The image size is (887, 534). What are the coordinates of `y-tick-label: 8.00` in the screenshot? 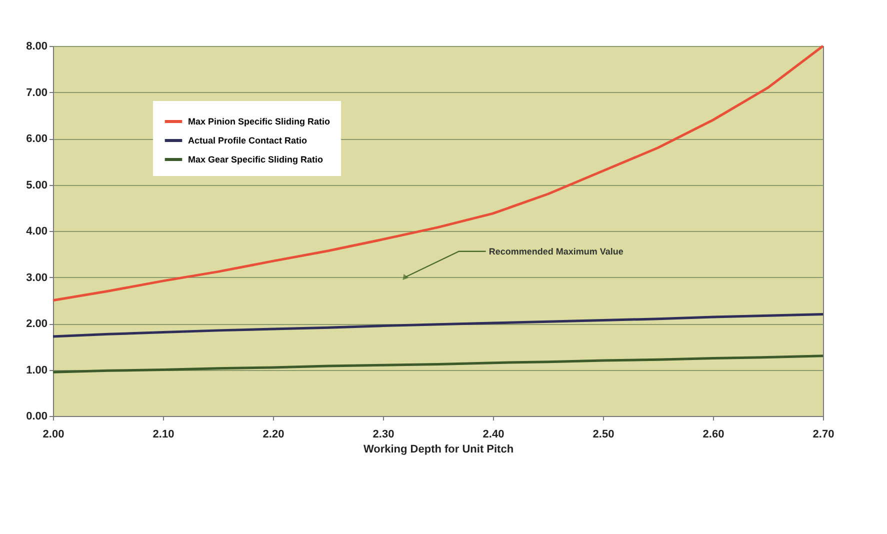 It's located at (37, 46).